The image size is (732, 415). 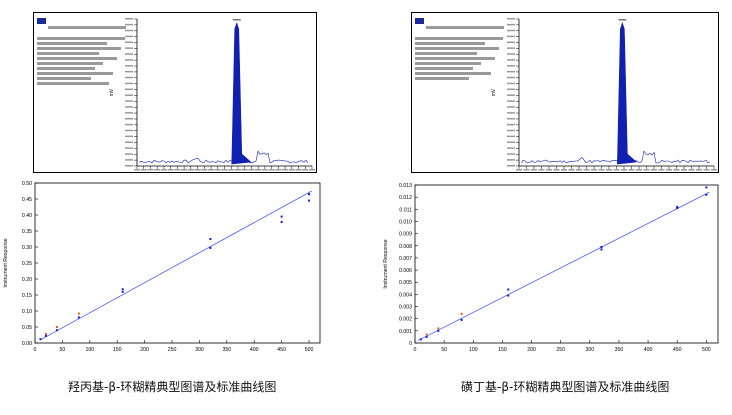 I want to click on chrom-y-label: mV, so click(x=494, y=92).